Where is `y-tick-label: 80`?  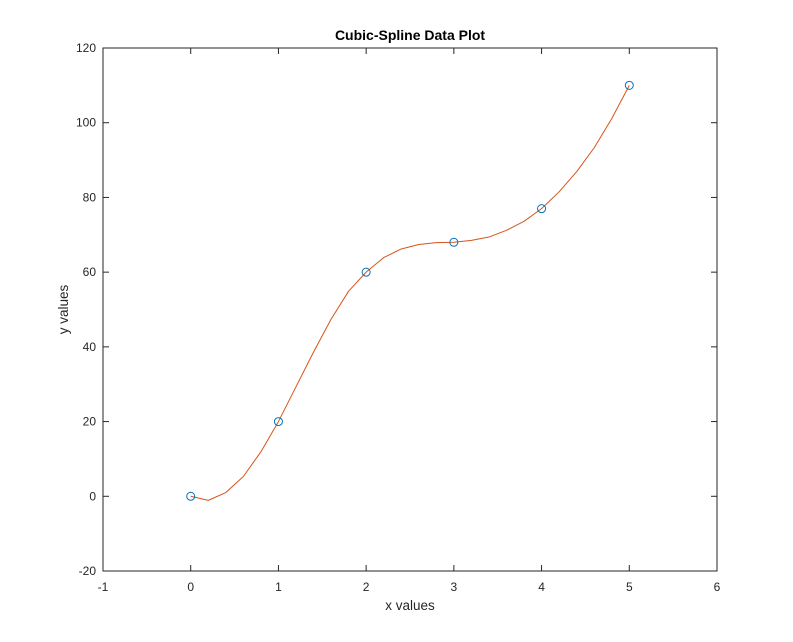 y-tick-label: 80 is located at coordinates (90, 197).